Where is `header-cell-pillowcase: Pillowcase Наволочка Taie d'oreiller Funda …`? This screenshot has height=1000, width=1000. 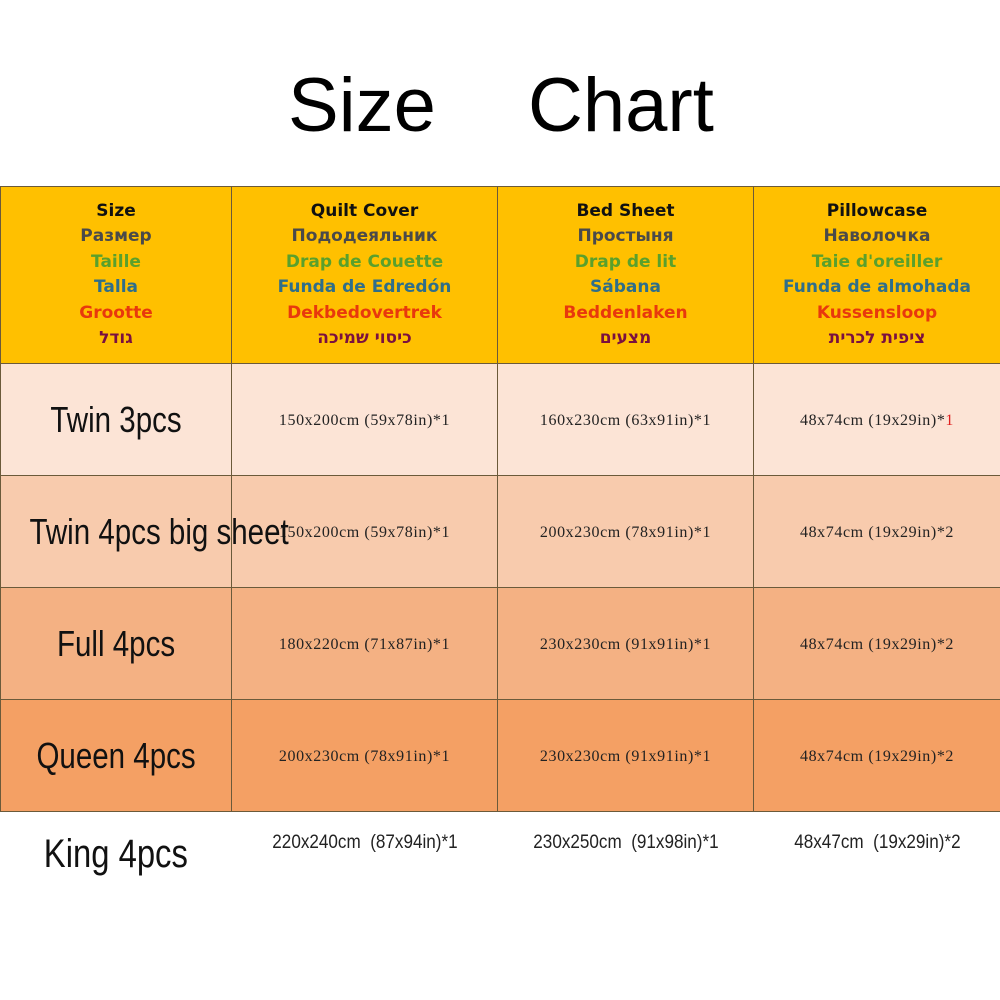 header-cell-pillowcase: Pillowcase Наволочка Taie d'oreiller Funda … is located at coordinates (876, 275).